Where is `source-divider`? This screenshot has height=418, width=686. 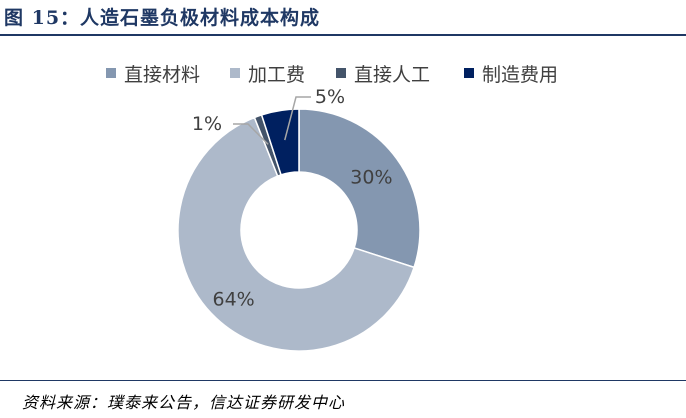 source-divider is located at coordinates (343, 380).